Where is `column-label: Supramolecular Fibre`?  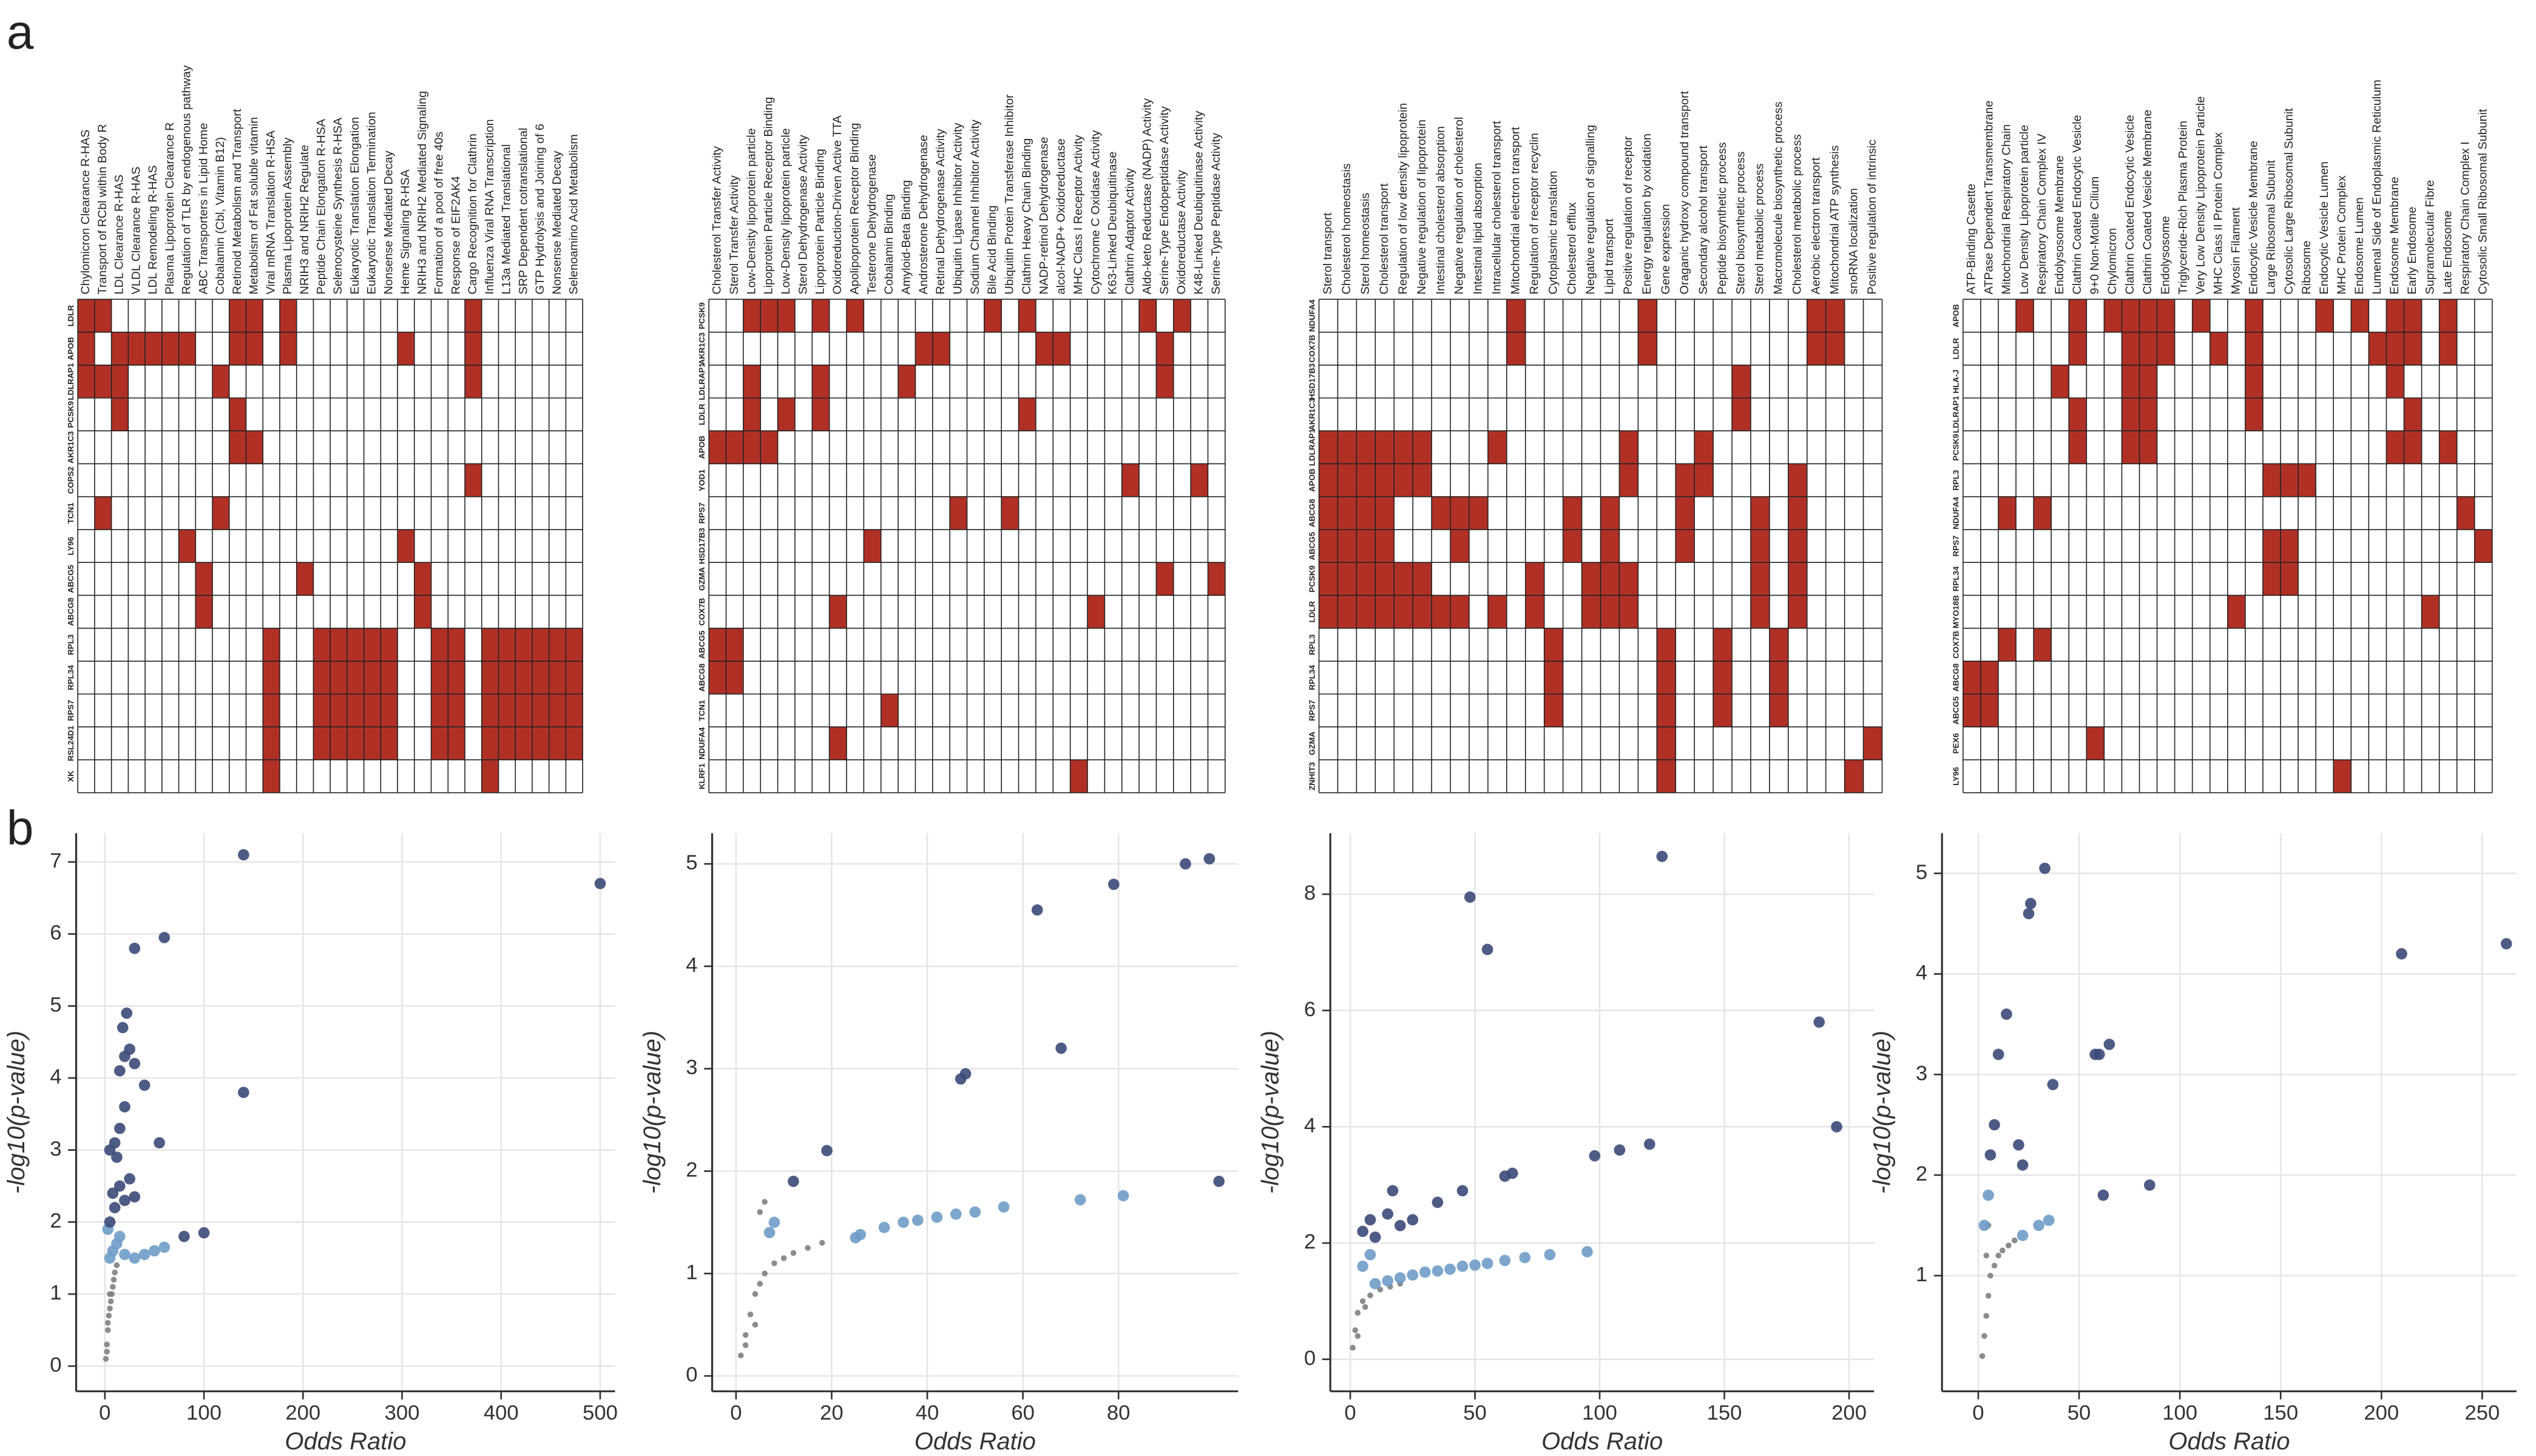 column-label: Supramolecular Fibre is located at coordinates (2429, 237).